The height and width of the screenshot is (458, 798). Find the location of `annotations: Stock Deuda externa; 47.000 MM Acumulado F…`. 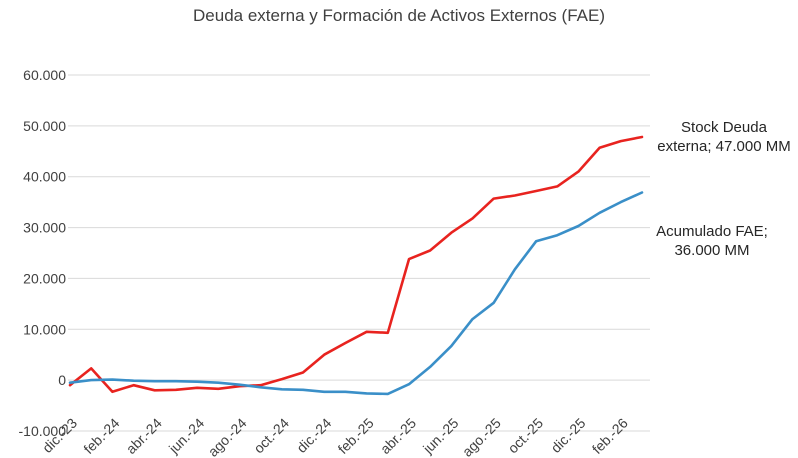

annotations: Stock Deuda externa; 47.000 MM Acumulado F… is located at coordinates (723, 189).